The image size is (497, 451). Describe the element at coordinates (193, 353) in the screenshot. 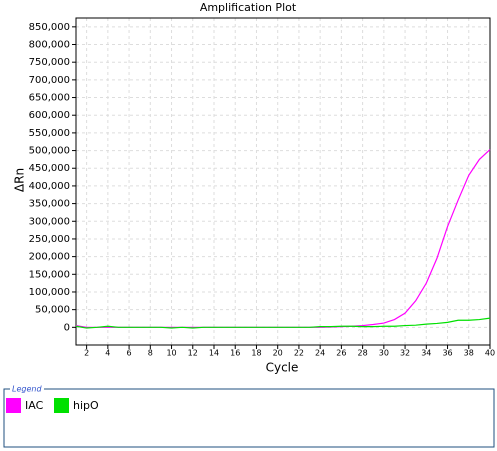

I see `x-tick-label: 12` at that location.